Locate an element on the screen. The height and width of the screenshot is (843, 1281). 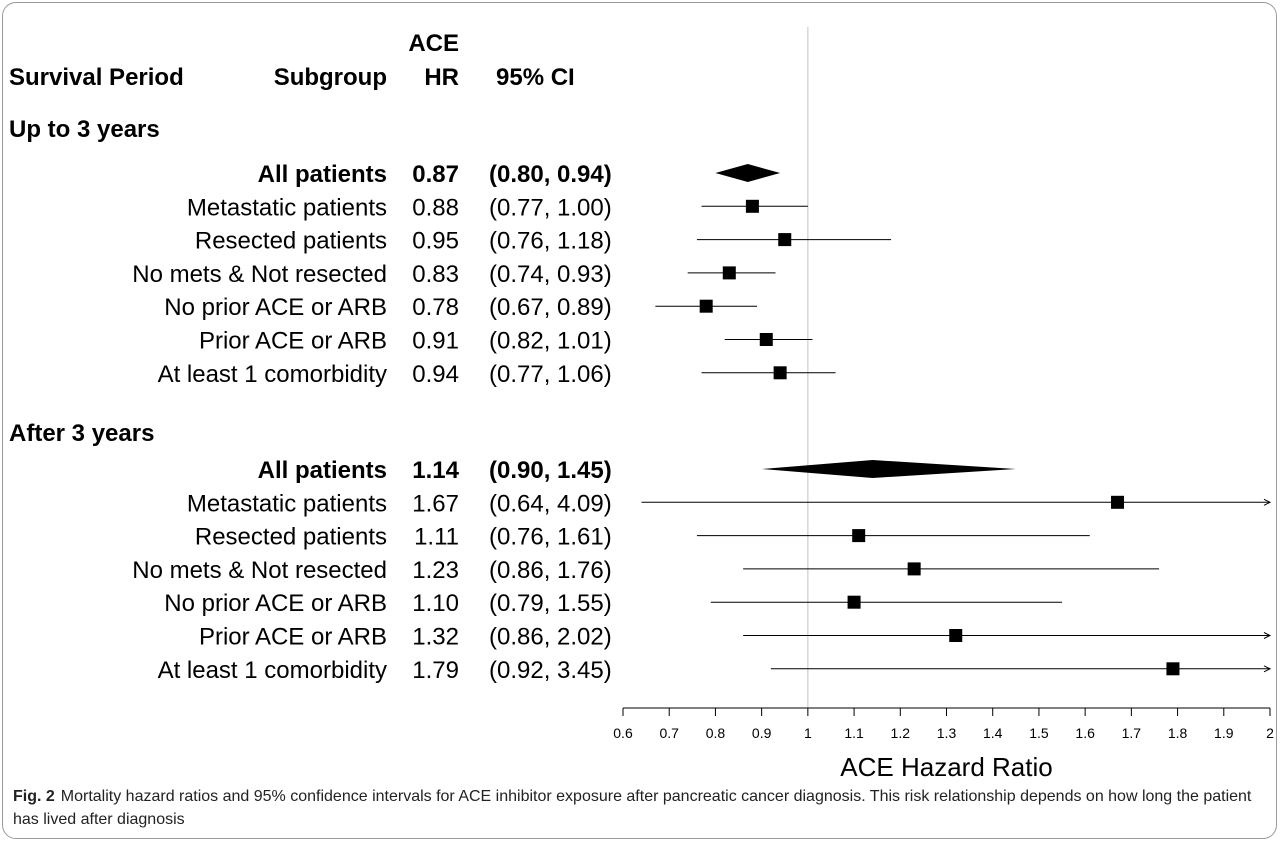
forest-row: All patients 1.14 (0.90, 1.45) is located at coordinates (637, 470).